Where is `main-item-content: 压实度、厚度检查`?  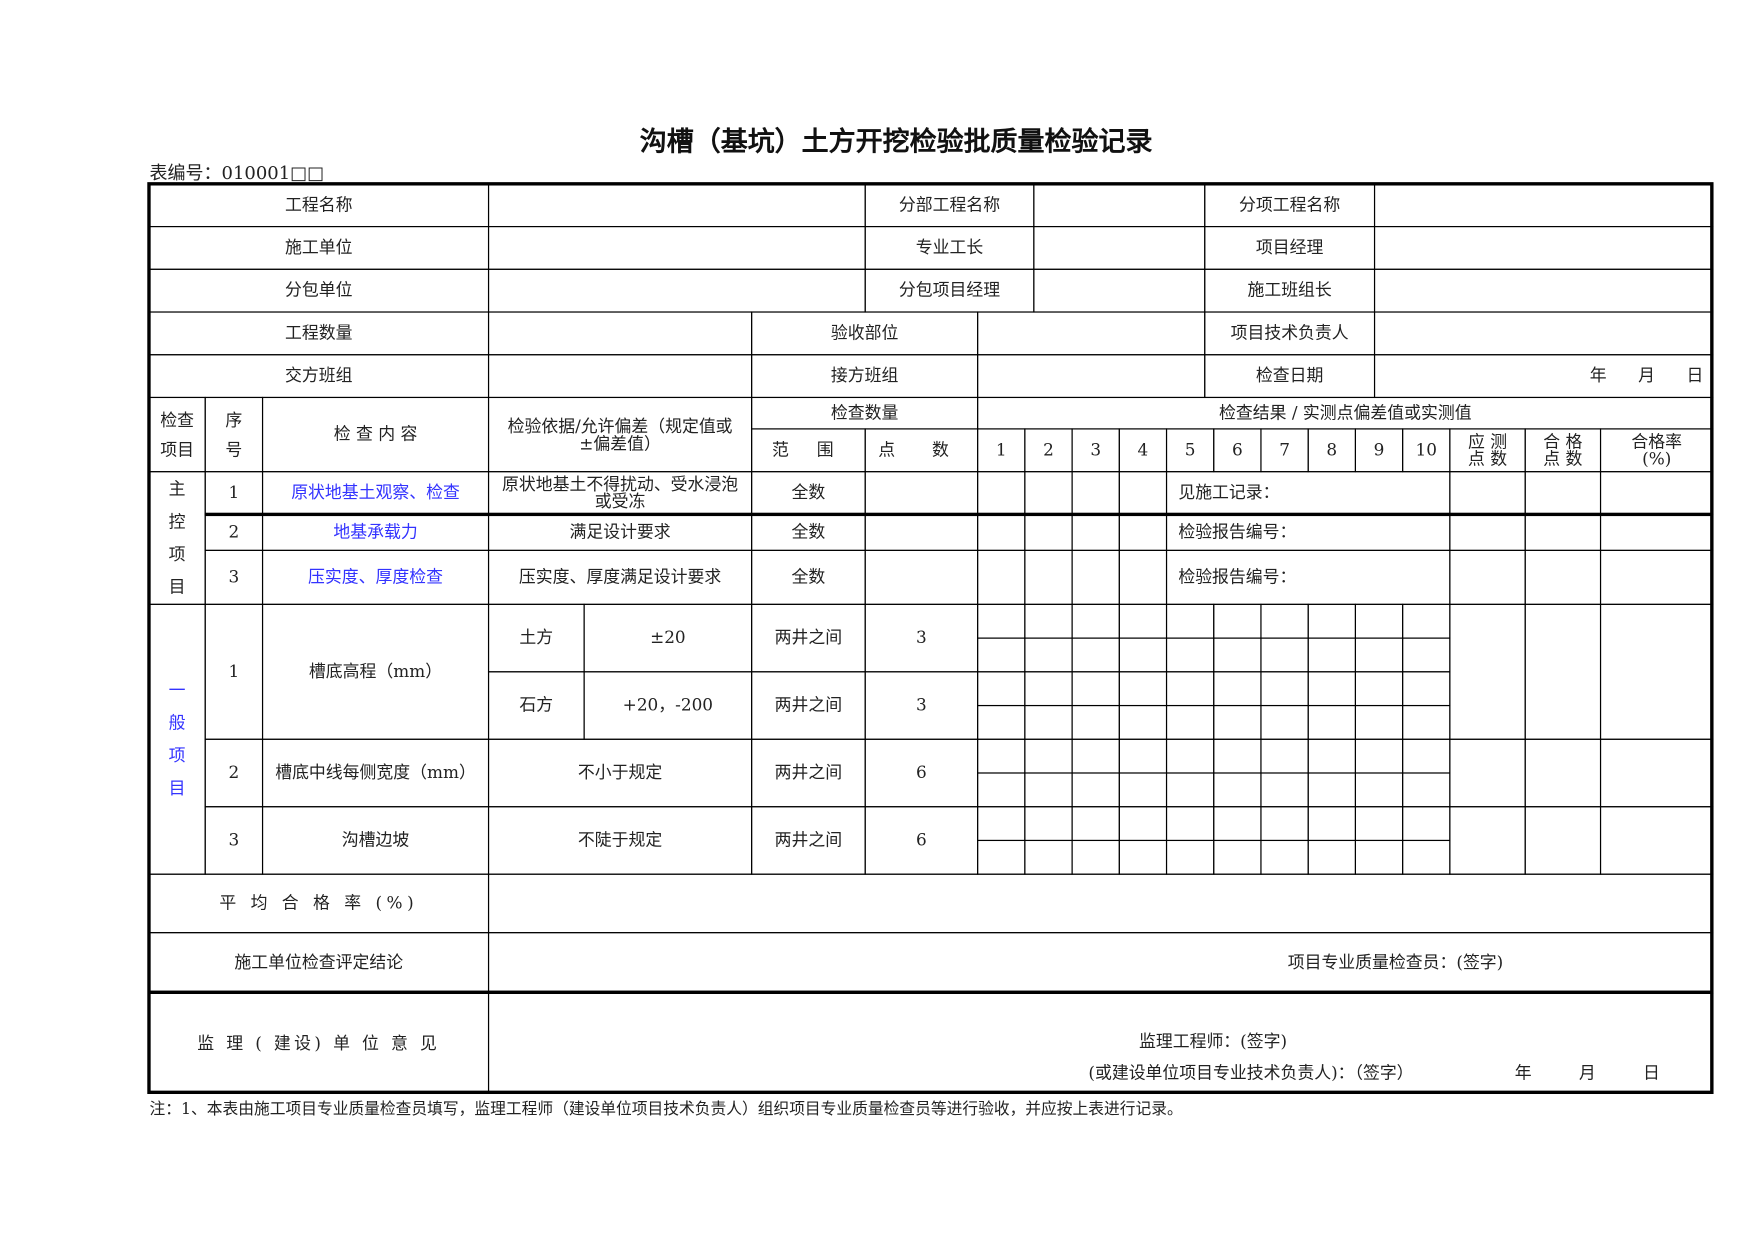 main-item-content: 压实度、厚度检查 is located at coordinates (375, 577).